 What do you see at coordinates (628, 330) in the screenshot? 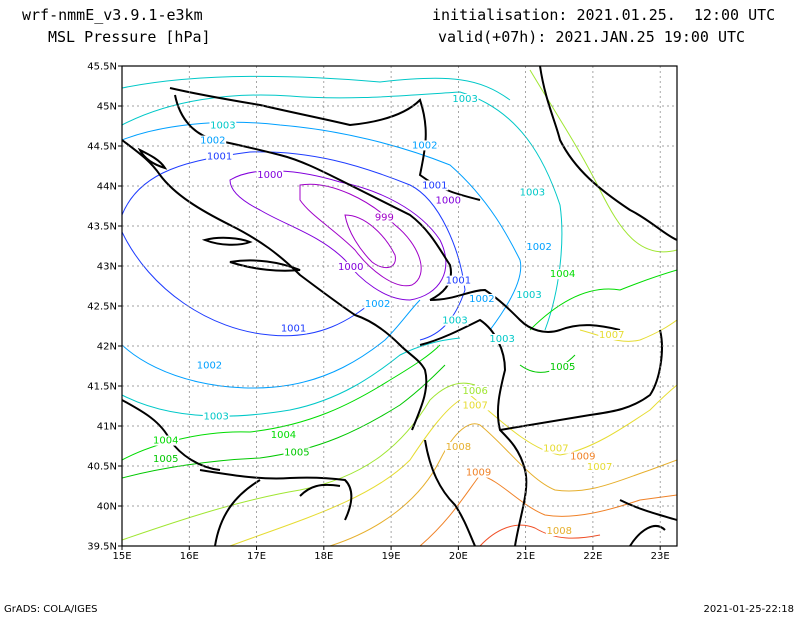
I see `isobar-1007-east` at bounding box center [628, 330].